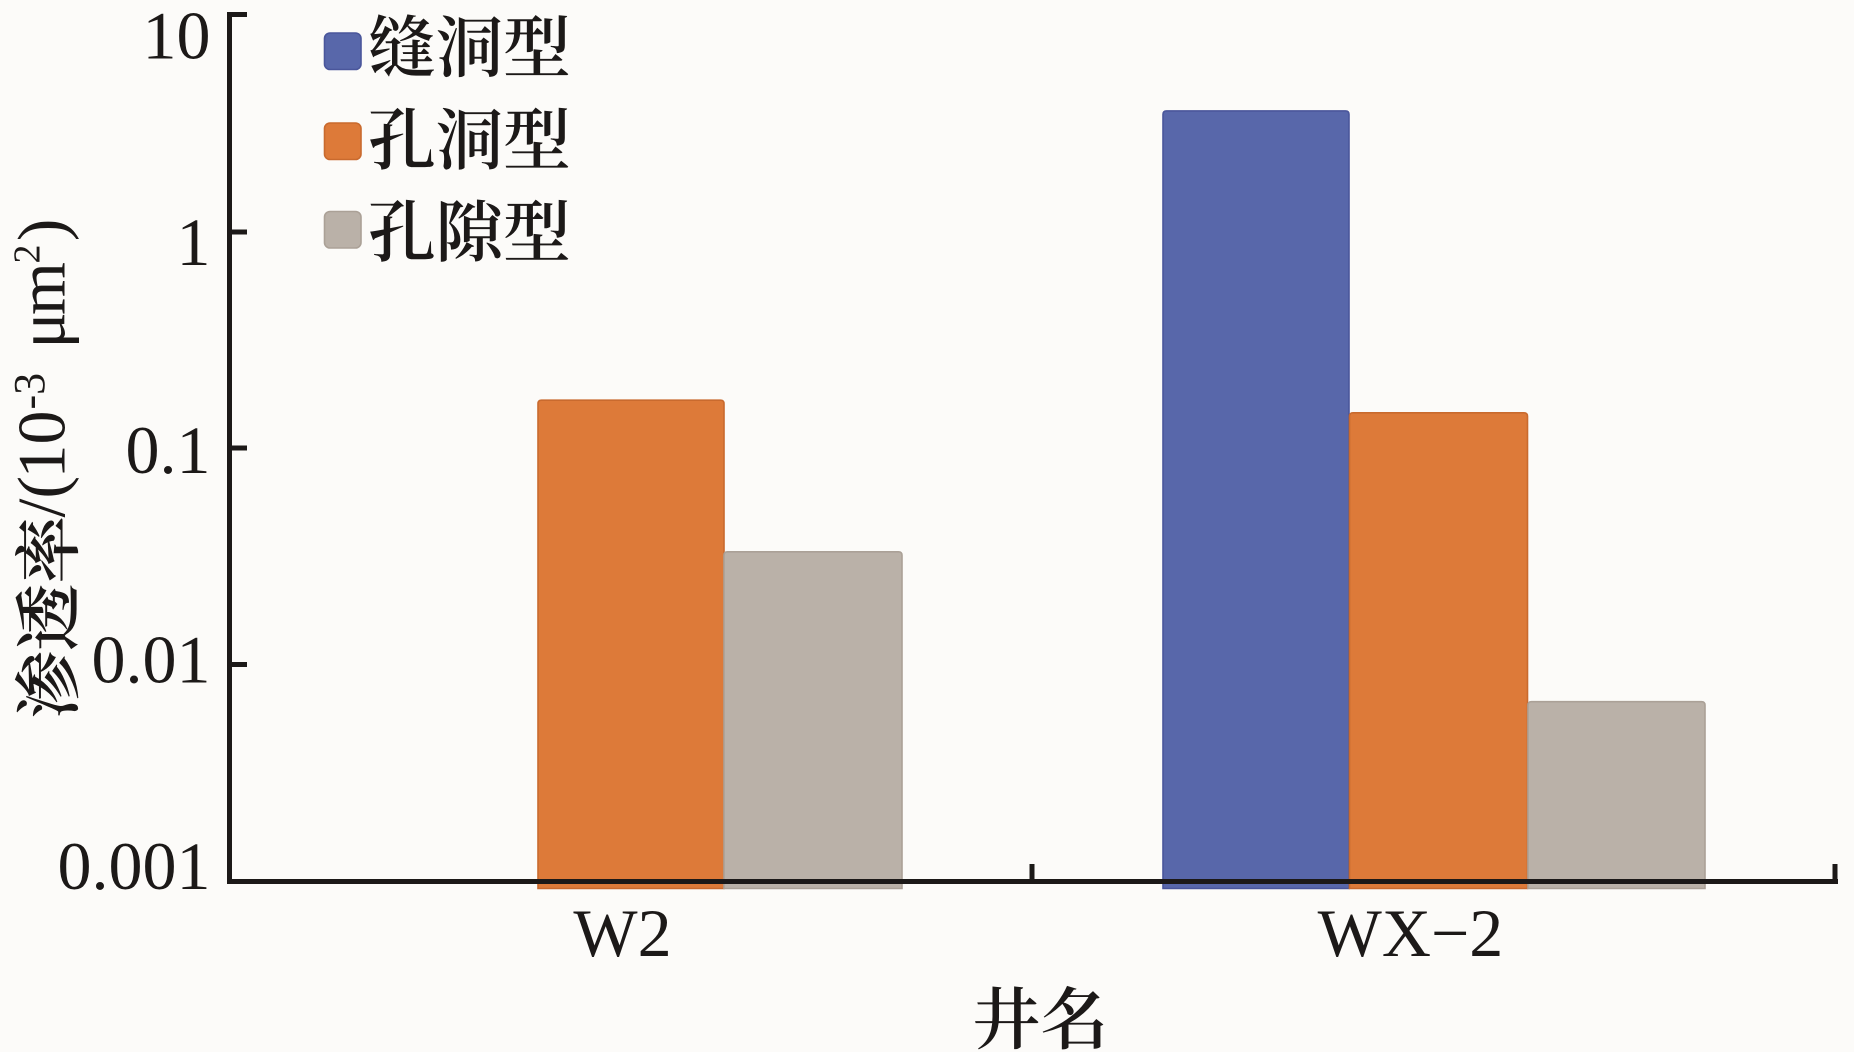 This screenshot has height=1052, width=1854. Describe the element at coordinates (134, 866) in the screenshot. I see `svg-text: 0.001` at that location.